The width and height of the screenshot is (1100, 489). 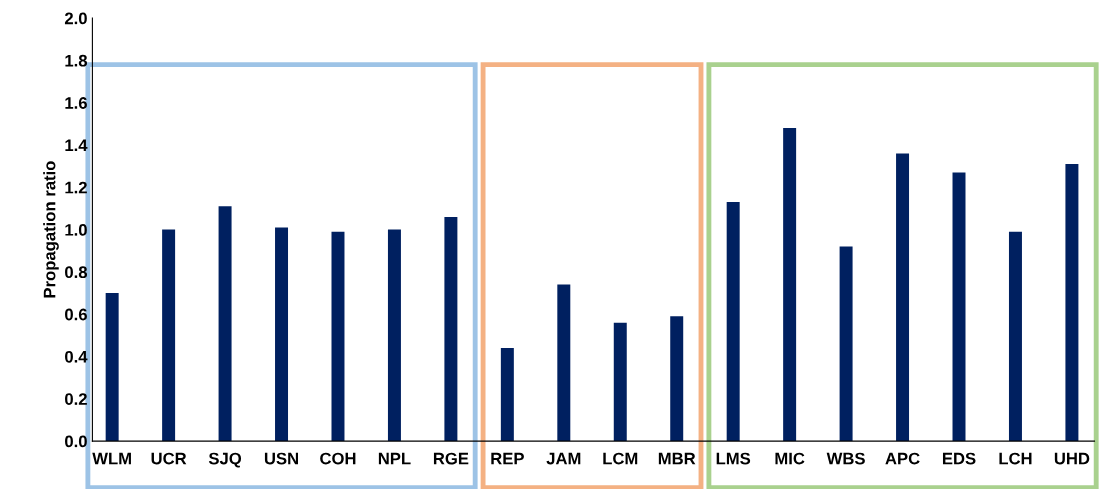 What do you see at coordinates (76, 229) in the screenshot?
I see `y-tick-label: 1.0` at bounding box center [76, 229].